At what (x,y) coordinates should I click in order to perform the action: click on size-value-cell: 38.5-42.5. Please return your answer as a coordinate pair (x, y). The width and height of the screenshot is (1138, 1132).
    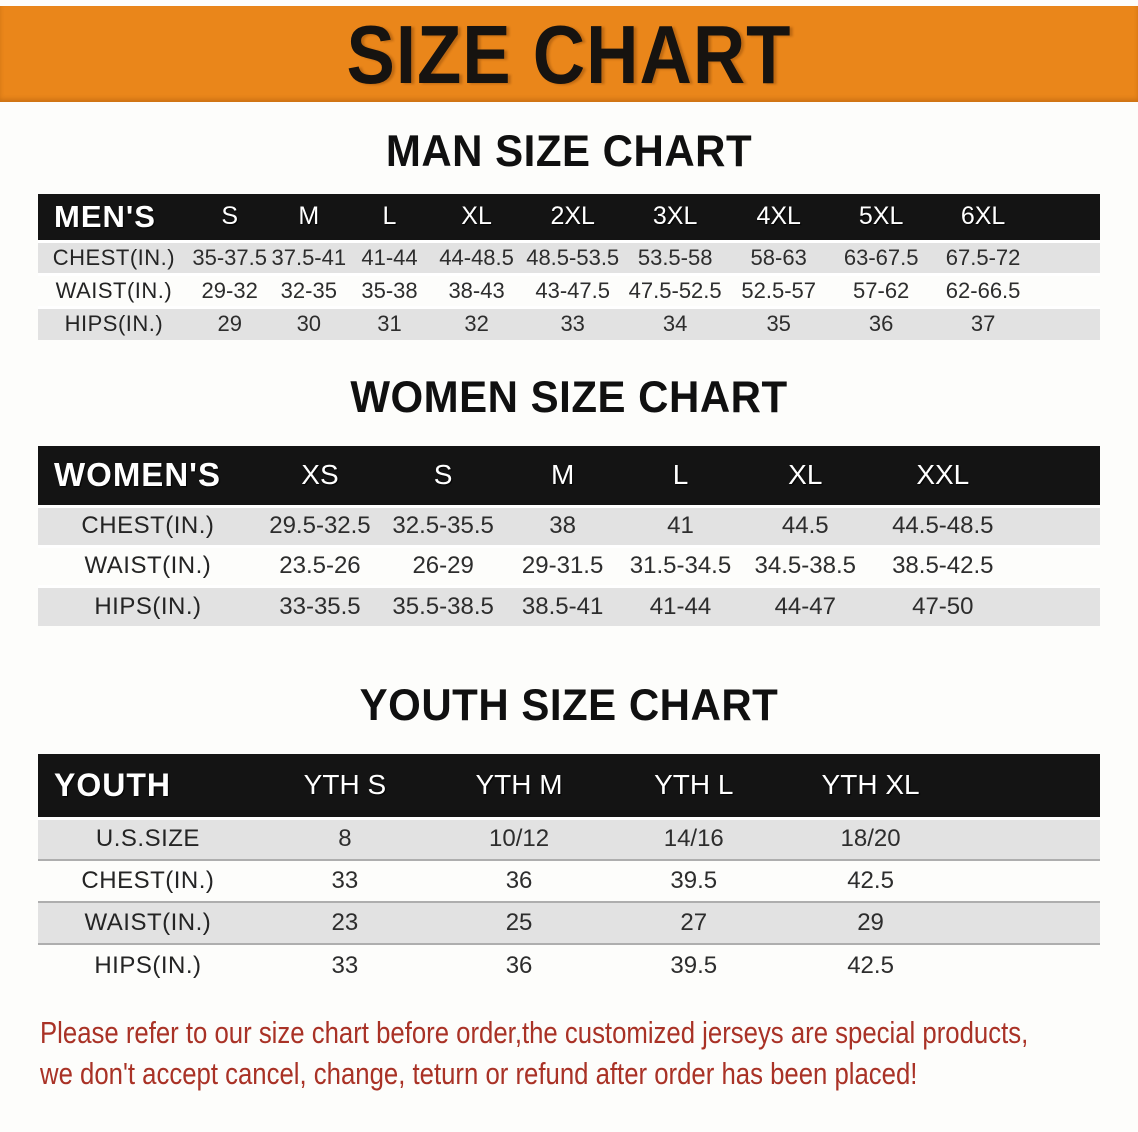
    Looking at the image, I should click on (942, 565).